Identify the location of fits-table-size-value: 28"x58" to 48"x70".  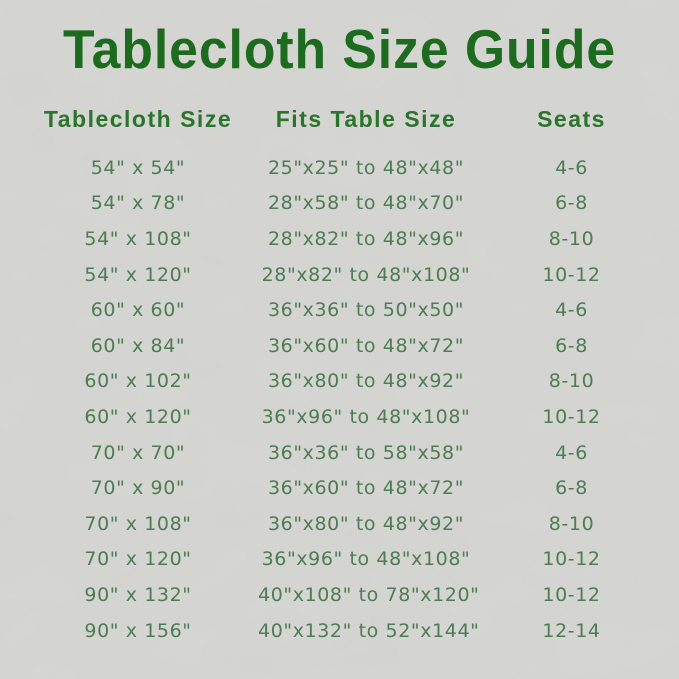
(366, 203).